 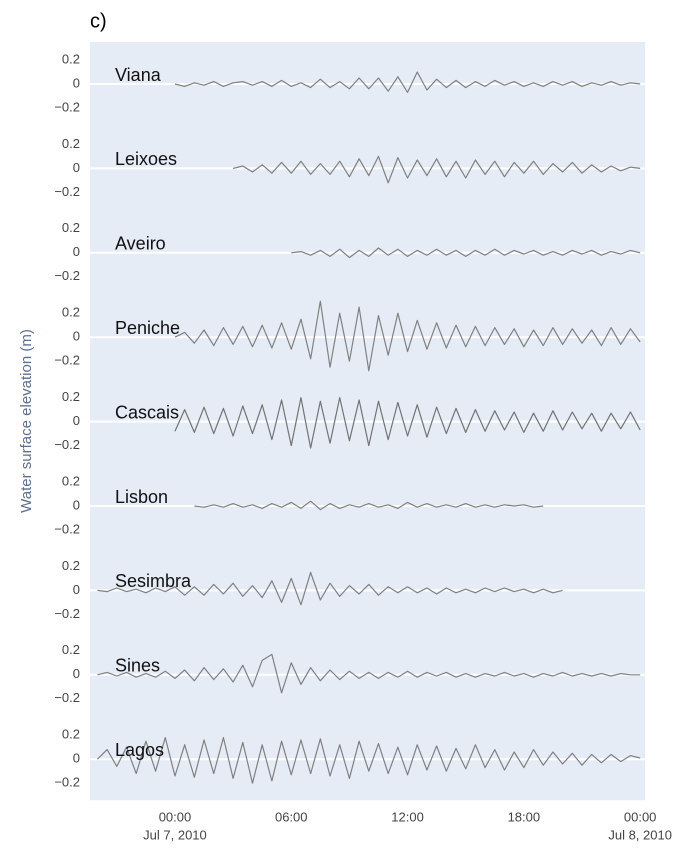 What do you see at coordinates (524, 817) in the screenshot?
I see `x-tick-label: 18:00` at bounding box center [524, 817].